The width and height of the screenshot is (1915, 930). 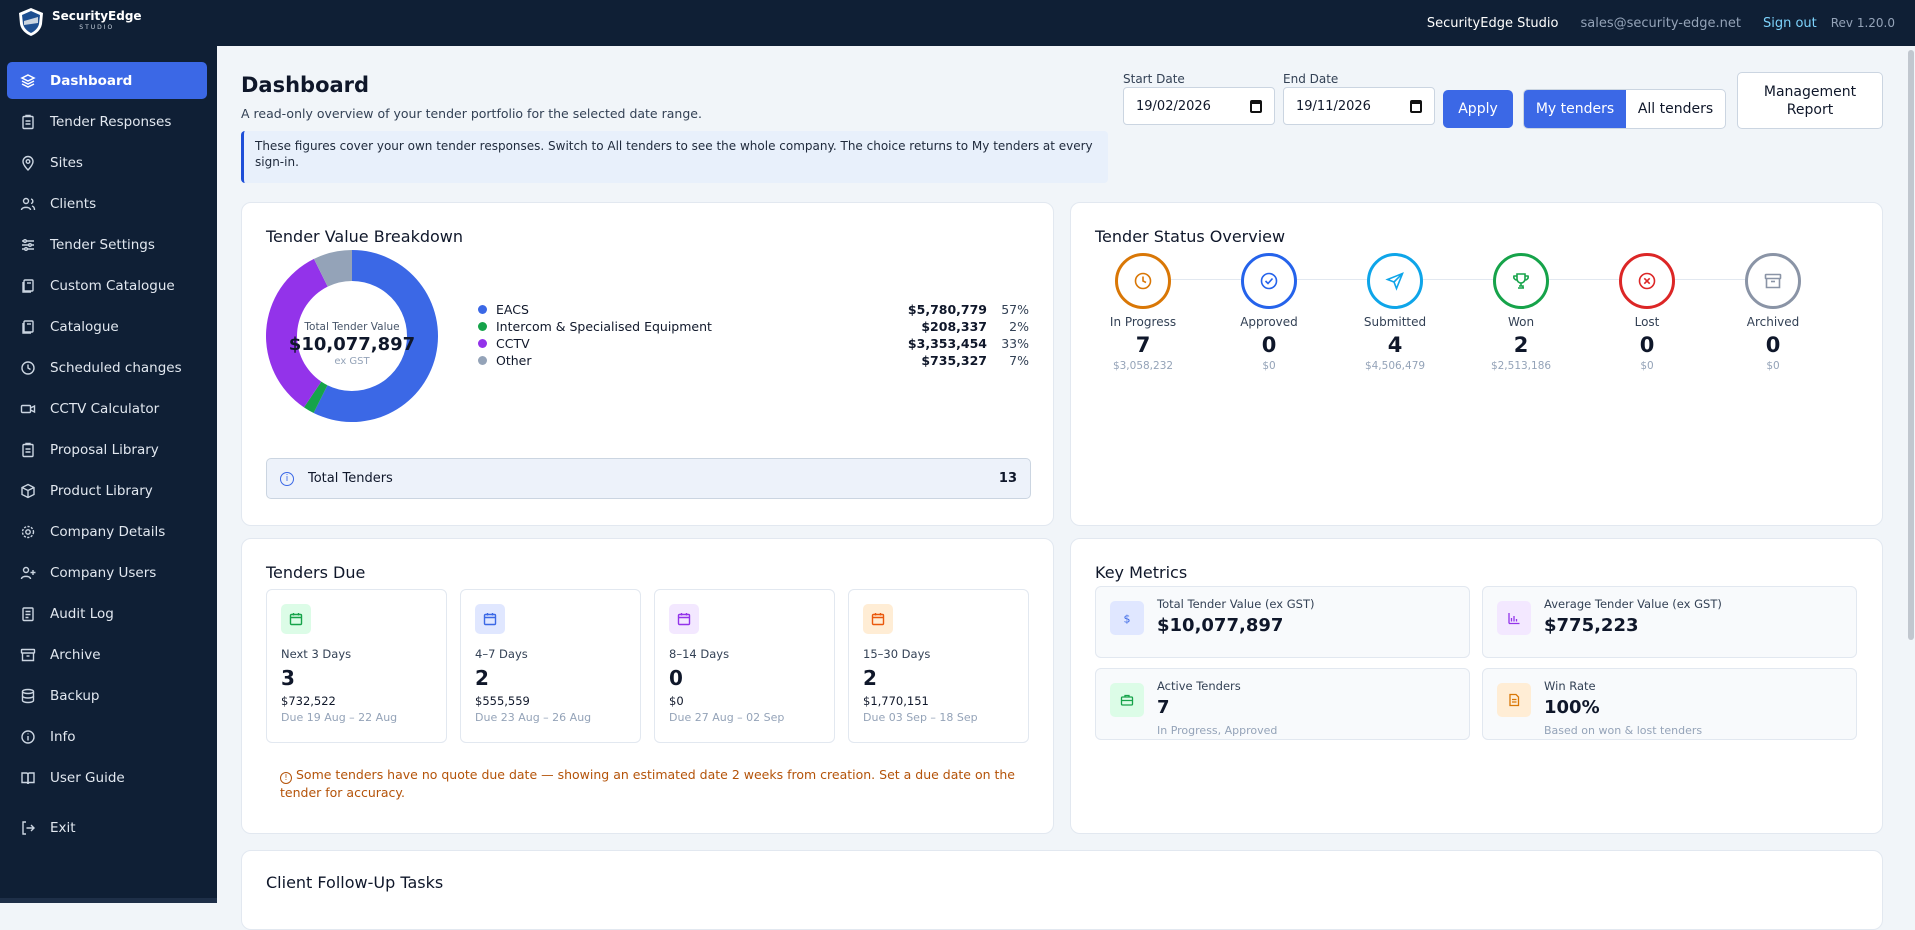 I want to click on status-label: In Progress, so click(x=1143, y=322).